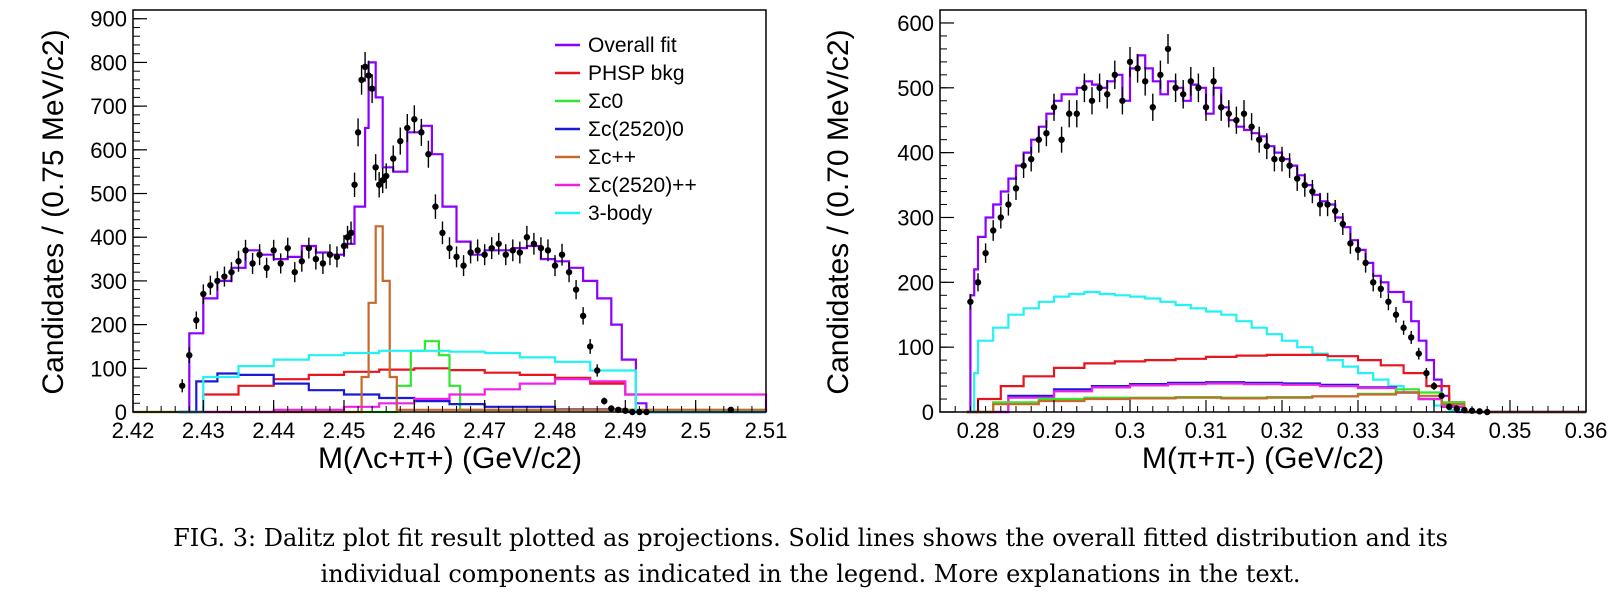 The height and width of the screenshot is (603, 1621). I want to click on x-tick-label: 2.45, so click(344, 430).